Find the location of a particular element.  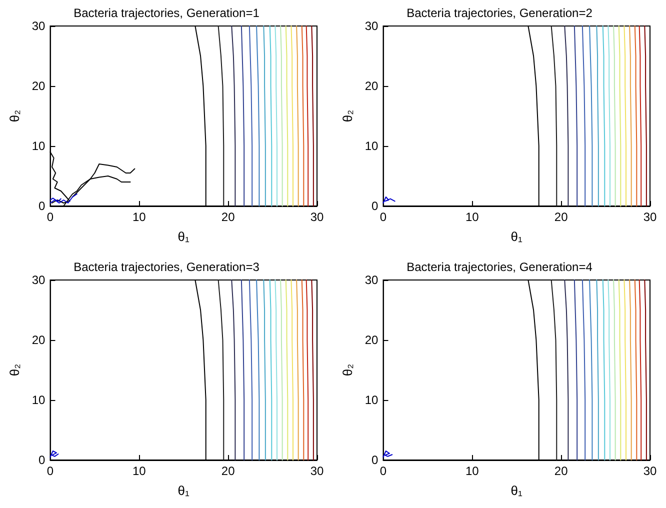

chart-title: Bacteria trajectories, Generation=3 is located at coordinates (167, 267).